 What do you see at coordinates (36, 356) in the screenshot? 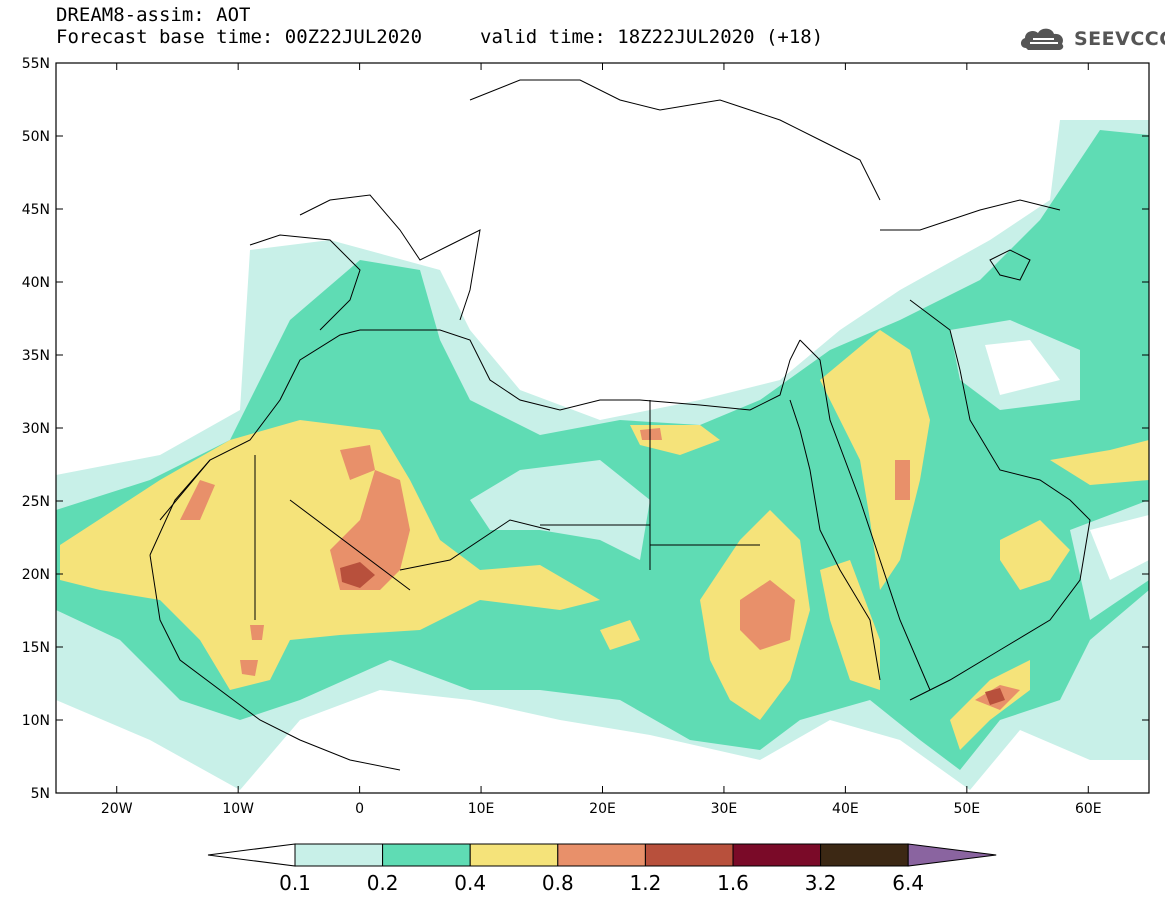
I see `lat-label: 35N` at bounding box center [36, 356].